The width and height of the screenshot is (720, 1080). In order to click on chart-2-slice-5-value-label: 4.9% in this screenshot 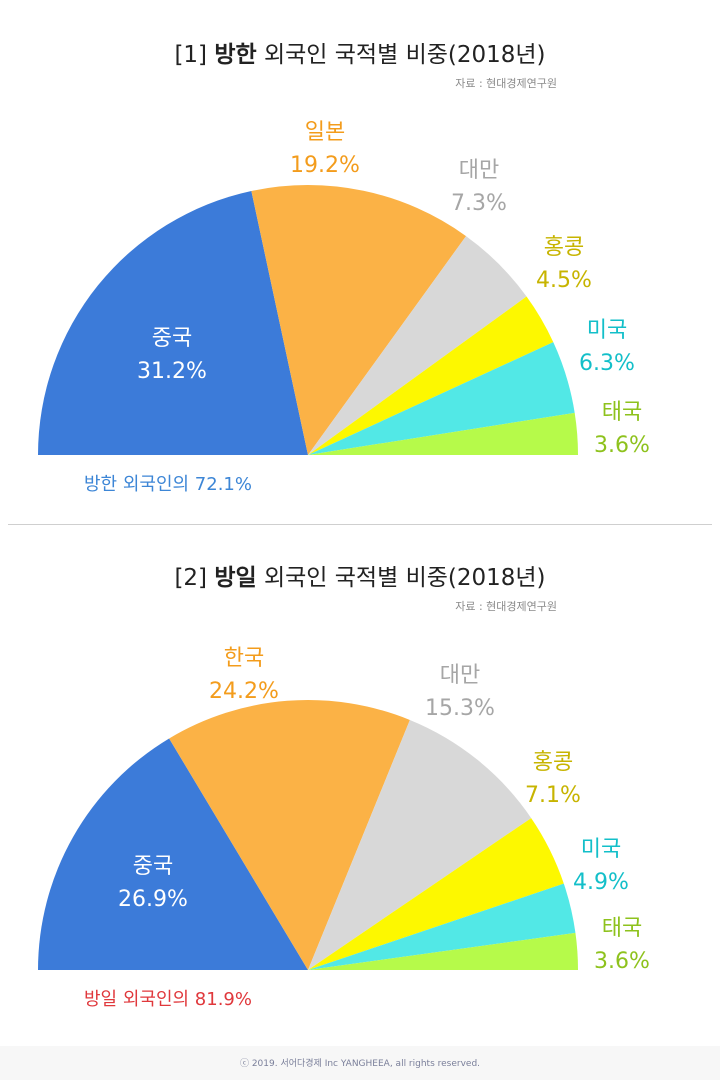, I will do `click(601, 882)`.